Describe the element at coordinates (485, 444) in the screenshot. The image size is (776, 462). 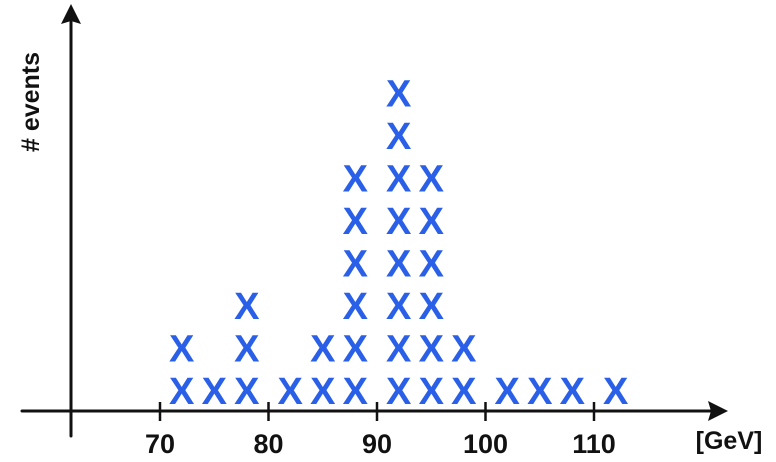
I see `x-tick-label-100: 100` at that location.